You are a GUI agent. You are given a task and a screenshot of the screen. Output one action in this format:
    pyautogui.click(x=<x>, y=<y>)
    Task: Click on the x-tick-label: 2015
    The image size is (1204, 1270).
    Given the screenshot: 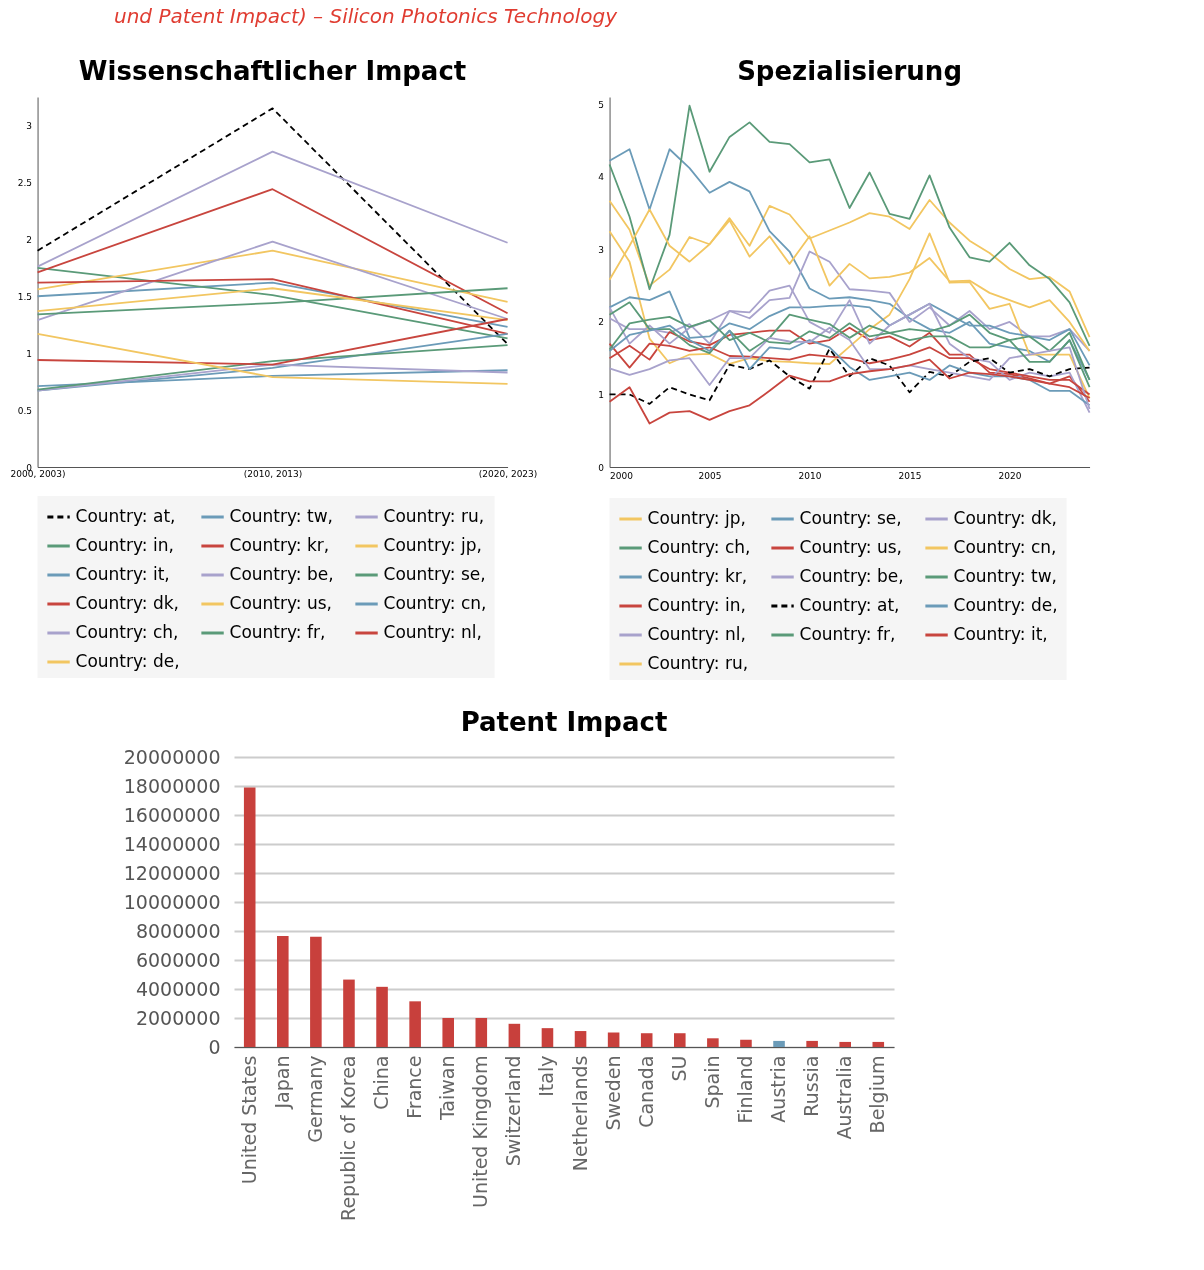 What is the action you would take?
    pyautogui.click(x=910, y=475)
    